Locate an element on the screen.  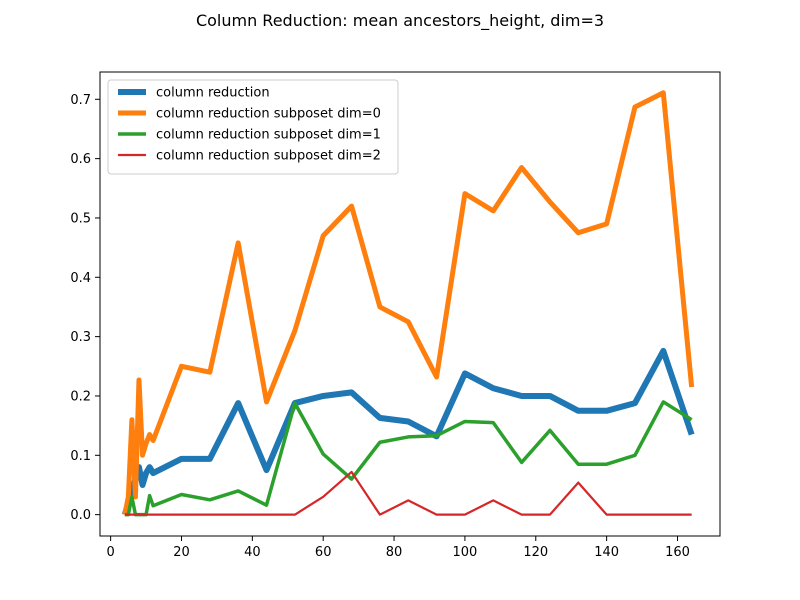
legend-box is located at coordinates (253, 127).